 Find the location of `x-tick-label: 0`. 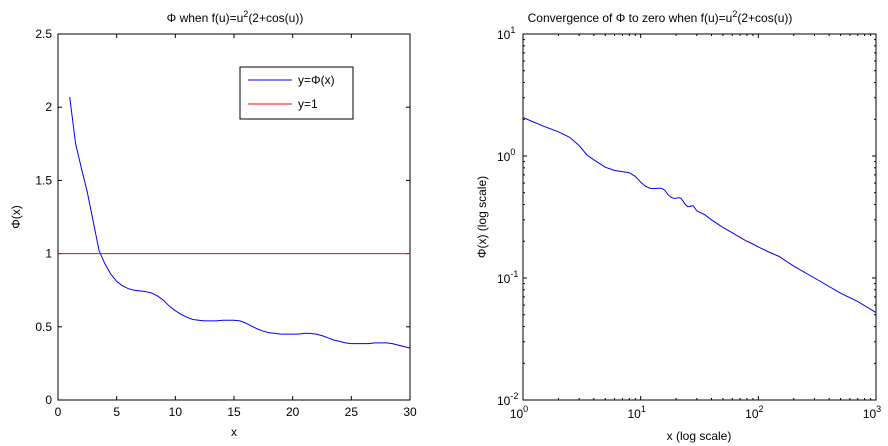

x-tick-label: 0 is located at coordinates (58, 412).